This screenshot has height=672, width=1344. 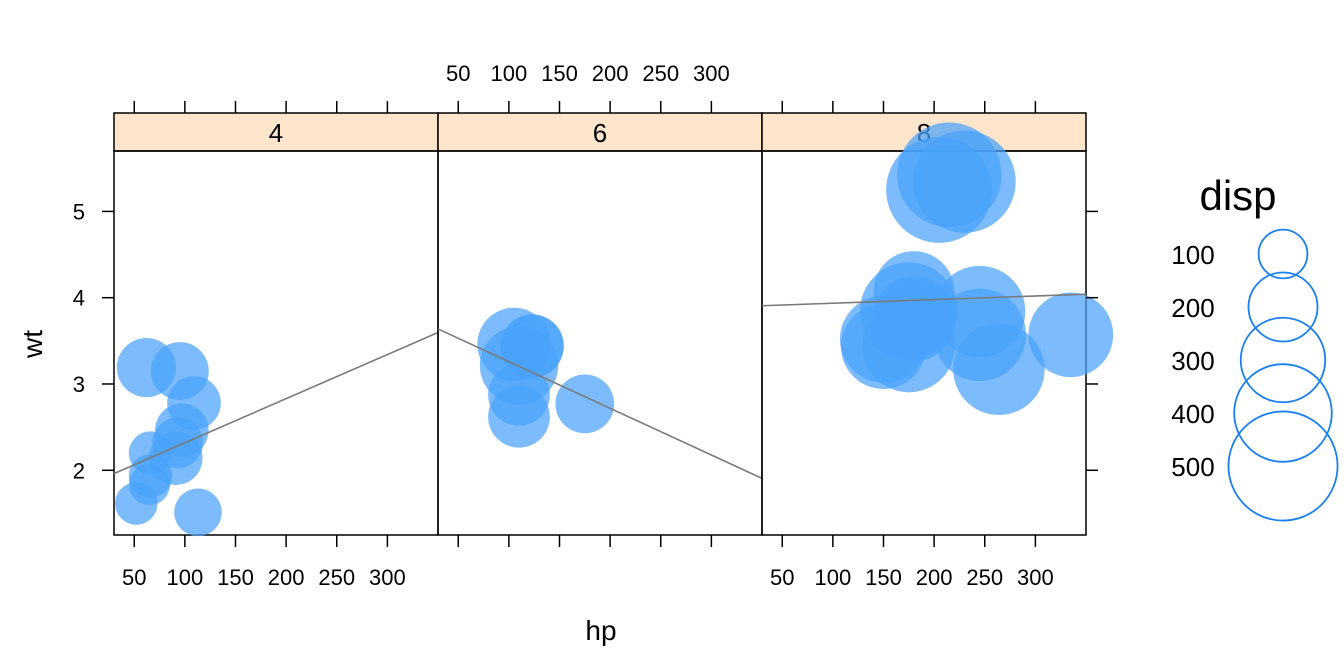 What do you see at coordinates (79, 470) in the screenshot?
I see `y-tick-label: 2` at bounding box center [79, 470].